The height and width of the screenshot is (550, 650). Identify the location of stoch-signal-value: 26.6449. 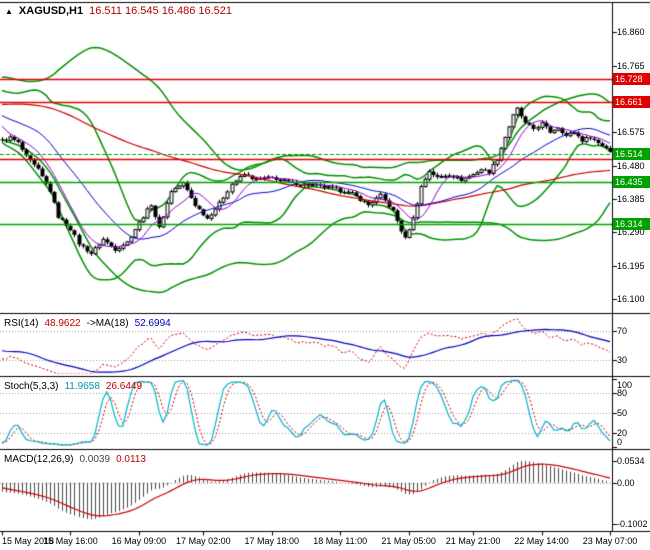
(124, 386).